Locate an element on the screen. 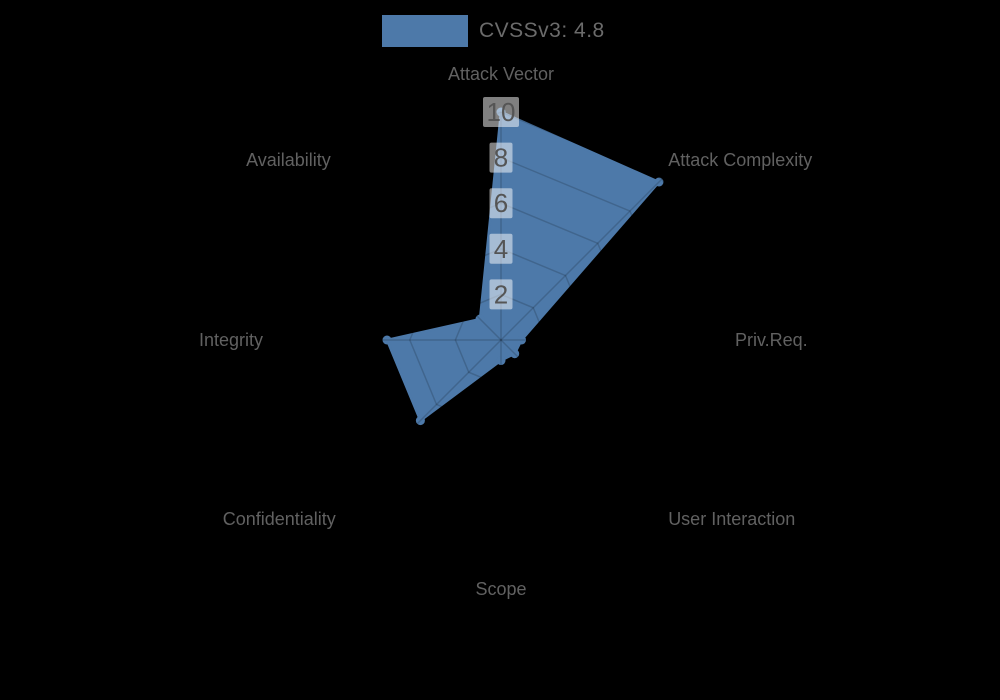  tick-label: 4 is located at coordinates (501, 249).